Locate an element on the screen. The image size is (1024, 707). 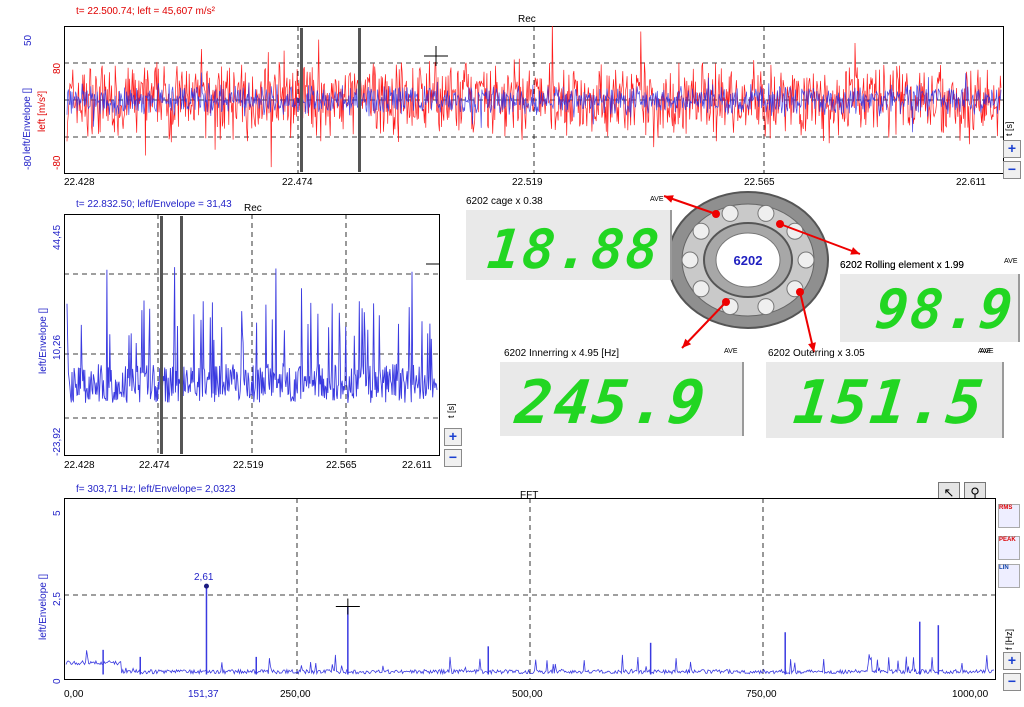
top-zoom-out-button: − is located at coordinates (1012, 170).